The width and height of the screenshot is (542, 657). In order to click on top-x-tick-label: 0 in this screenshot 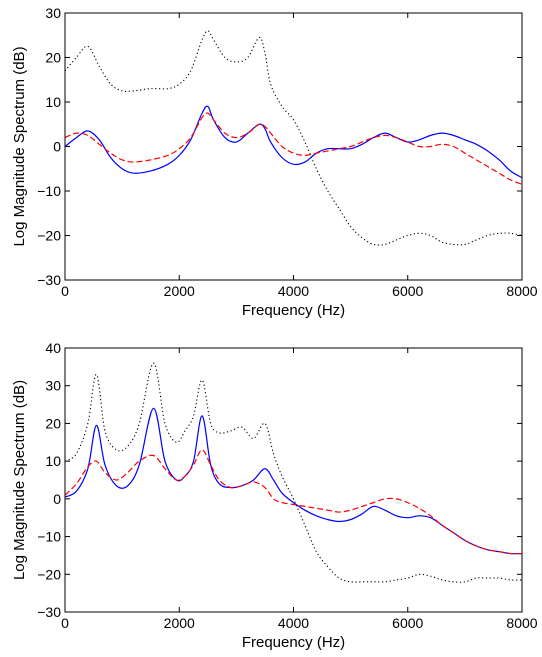, I will do `click(65, 291)`.